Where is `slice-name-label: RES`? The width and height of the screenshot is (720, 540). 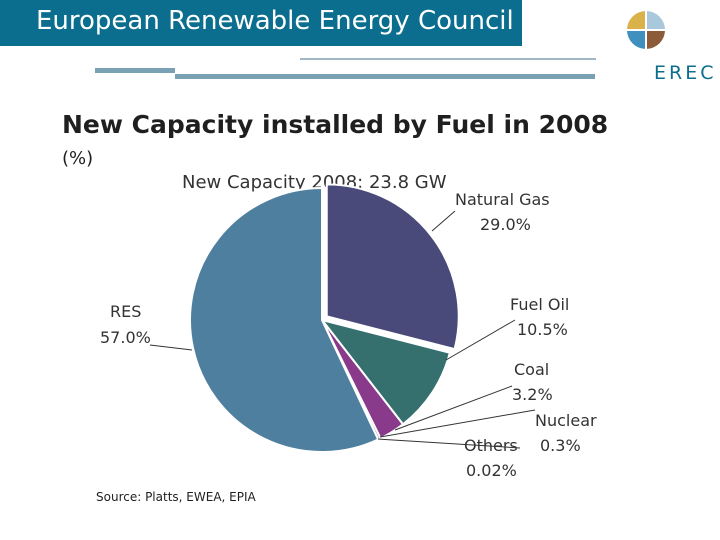
slice-name-label: RES is located at coordinates (125, 311).